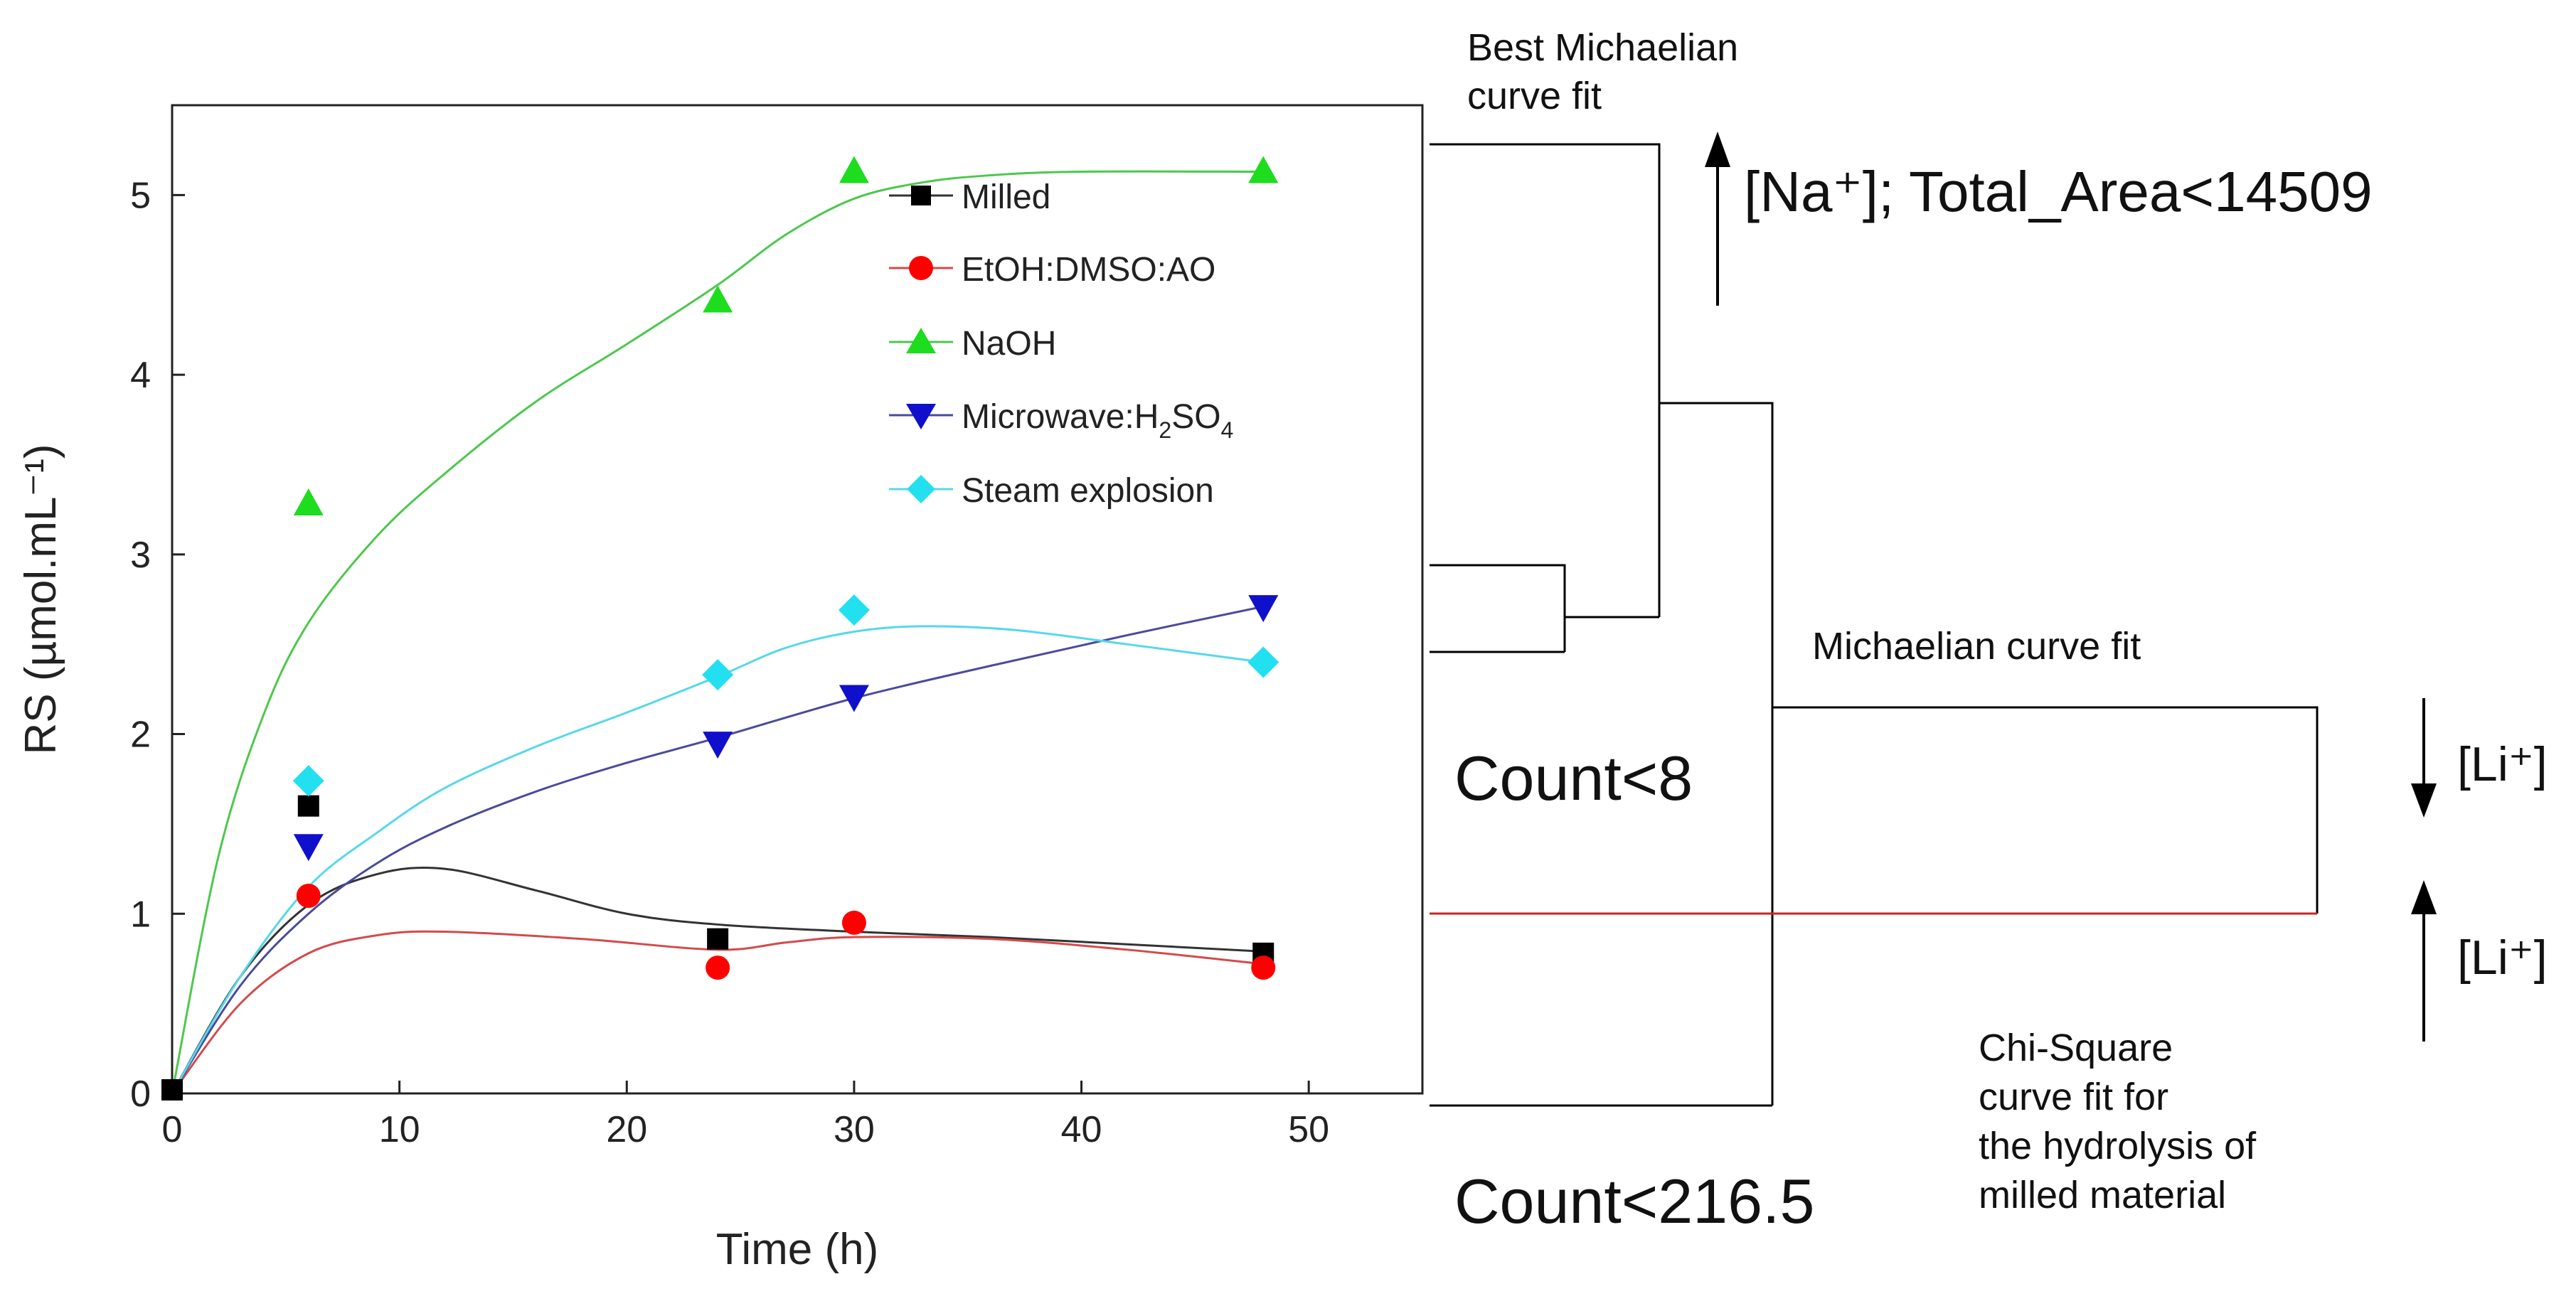 The height and width of the screenshot is (1306, 2576). Describe the element at coordinates (2045, 810) in the screenshot. I see `dendro-join-root` at that location.